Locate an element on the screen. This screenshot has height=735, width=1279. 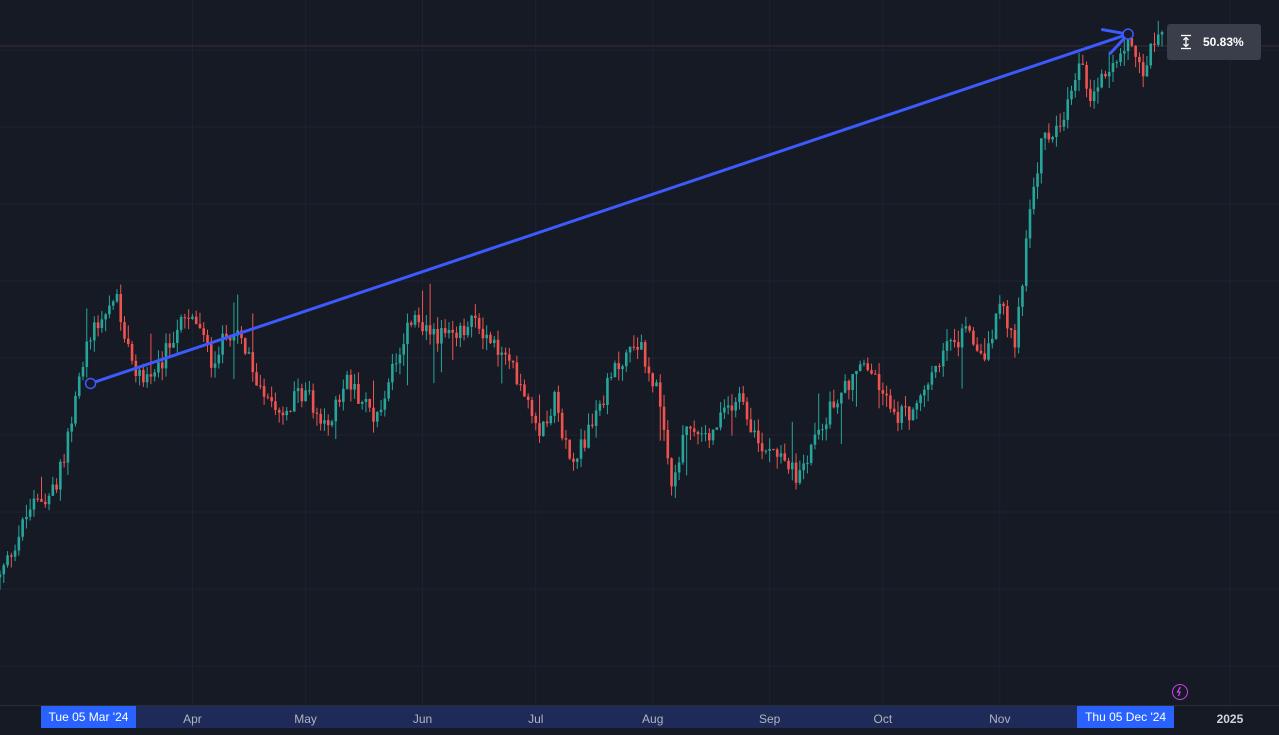
lightning-icon is located at coordinates (1180, 692).